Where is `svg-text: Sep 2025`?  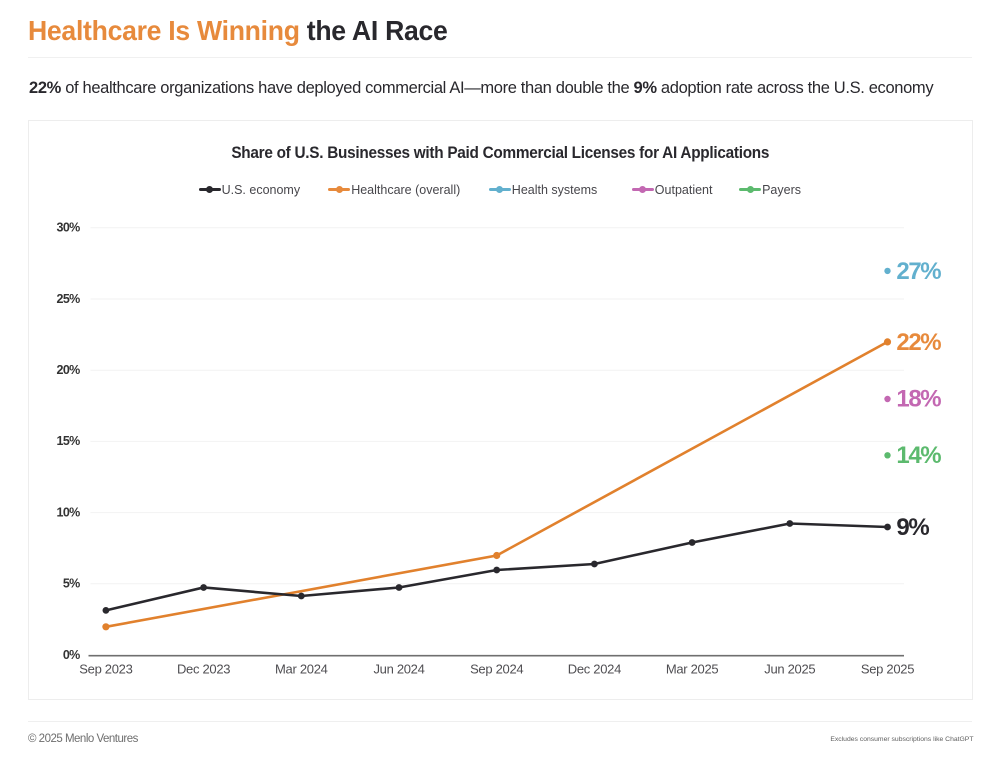 svg-text: Sep 2025 is located at coordinates (887, 669).